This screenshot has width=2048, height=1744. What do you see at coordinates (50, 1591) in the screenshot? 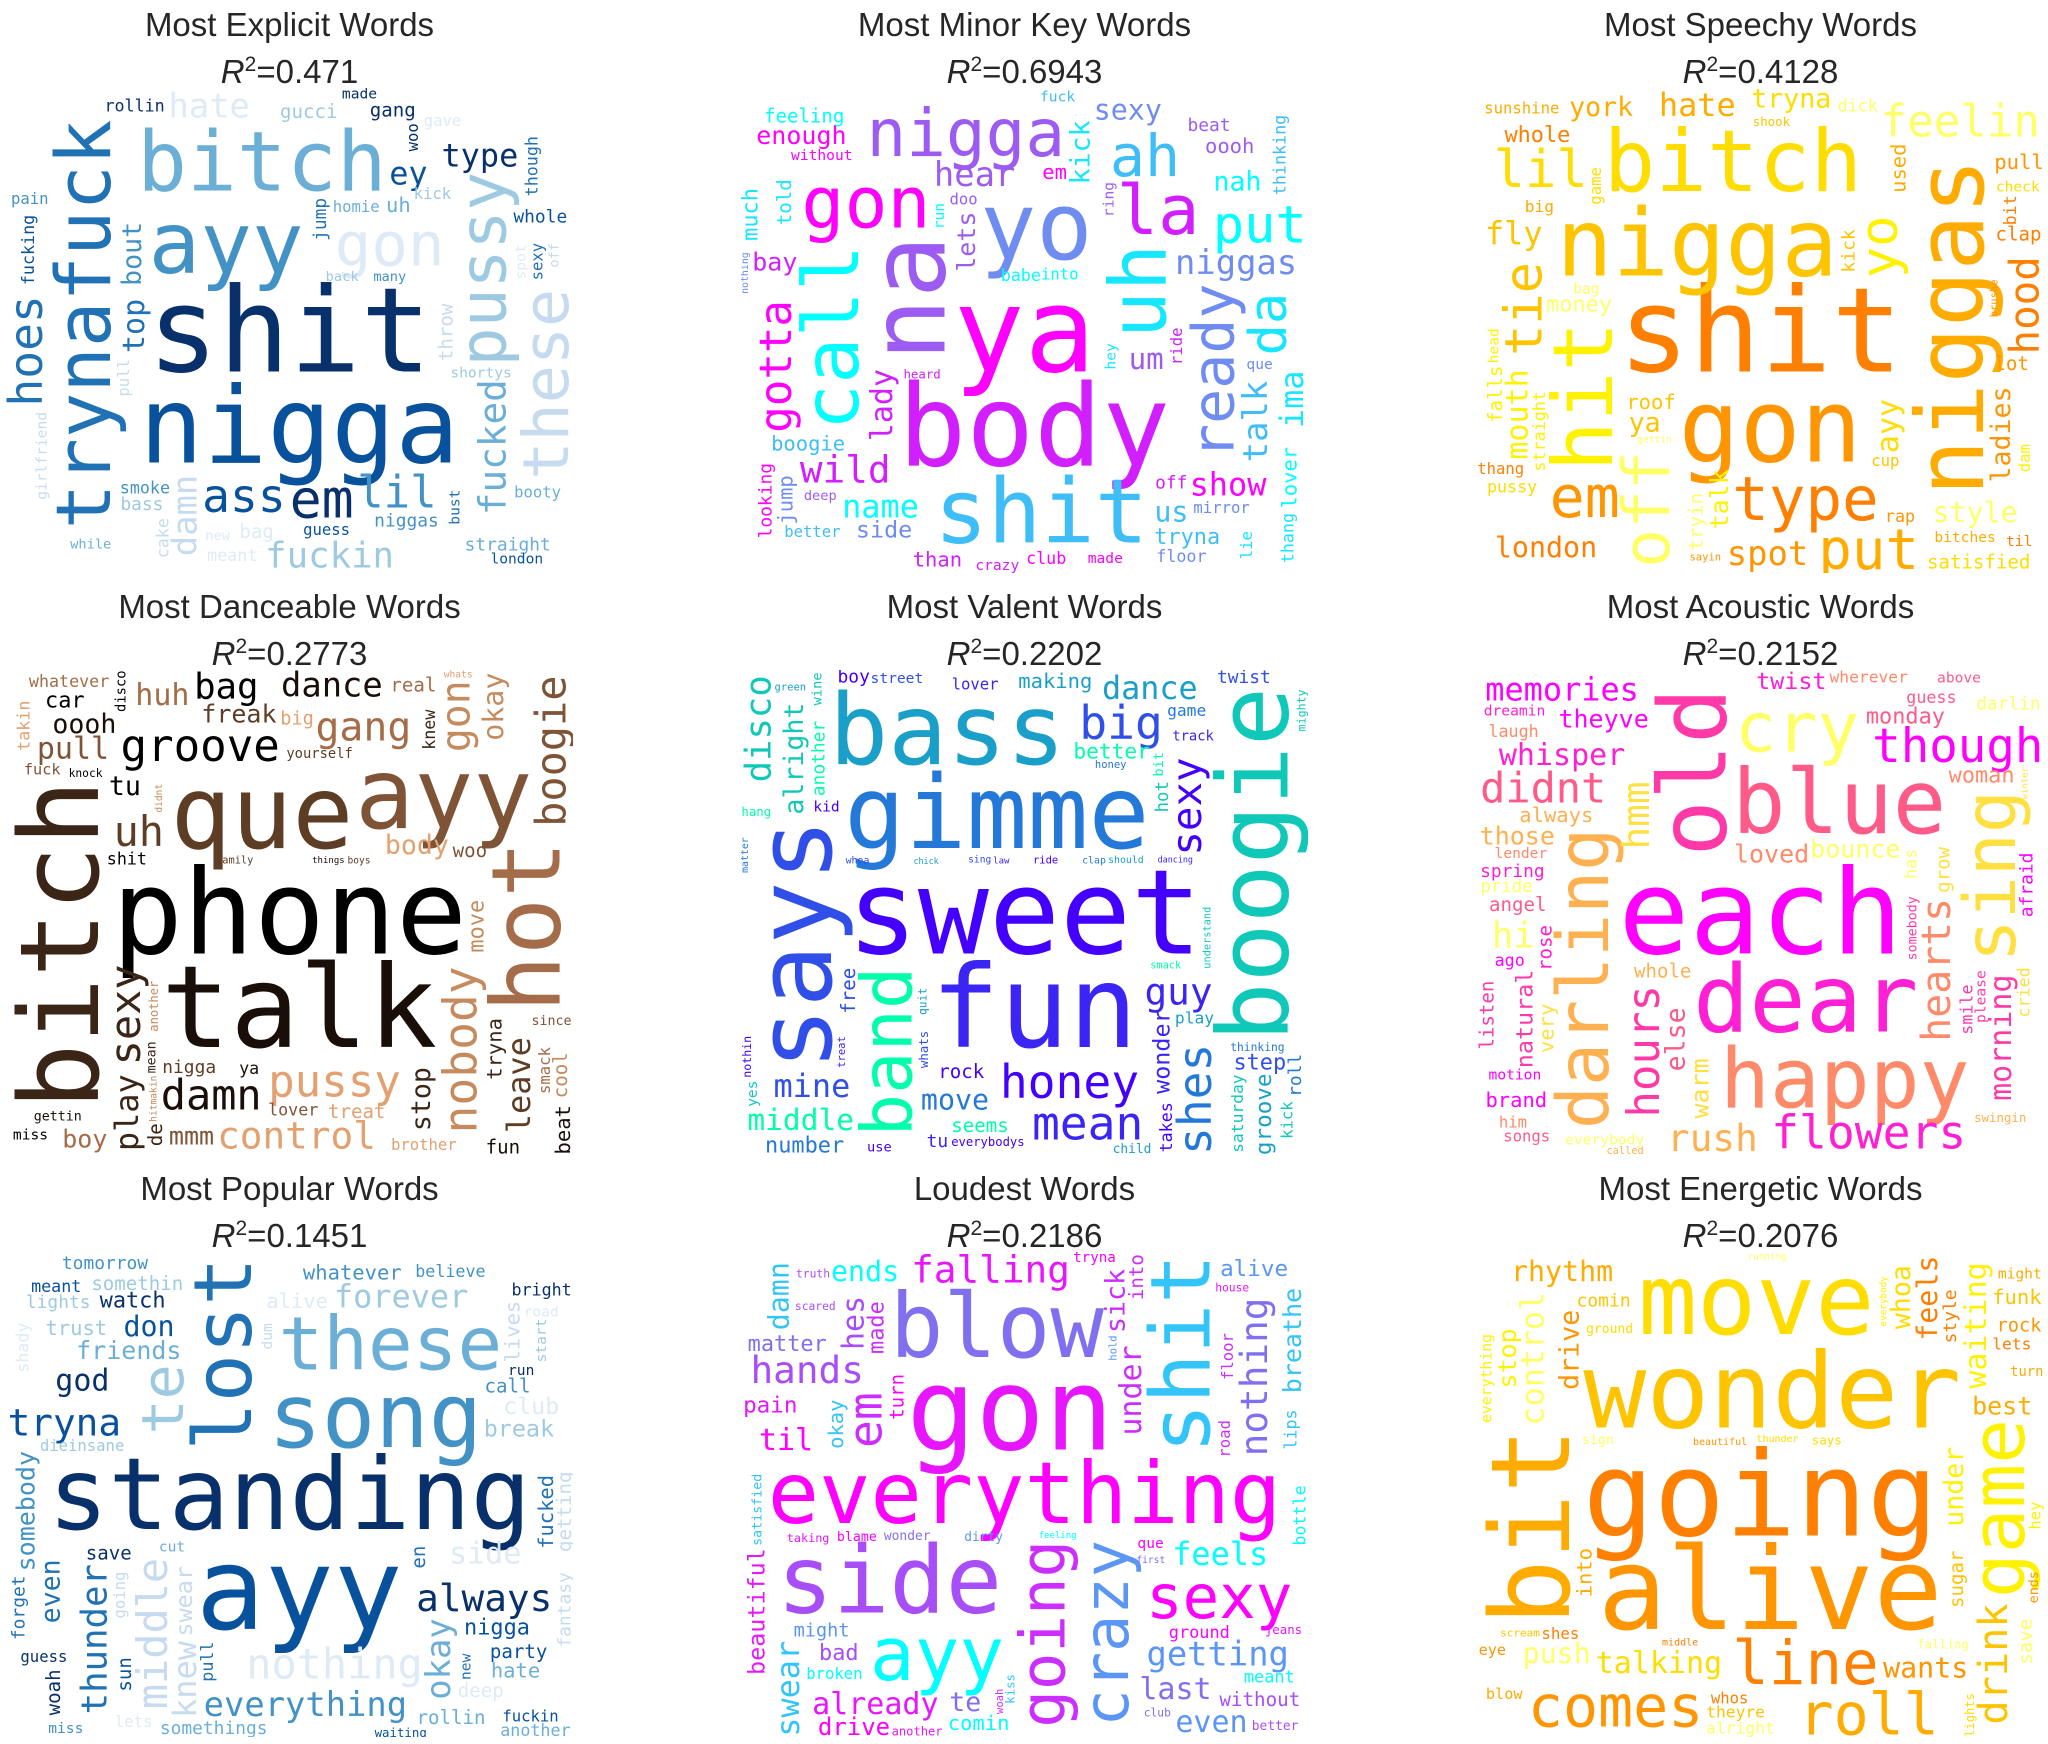
I see `cloud-word: even` at bounding box center [50, 1591].